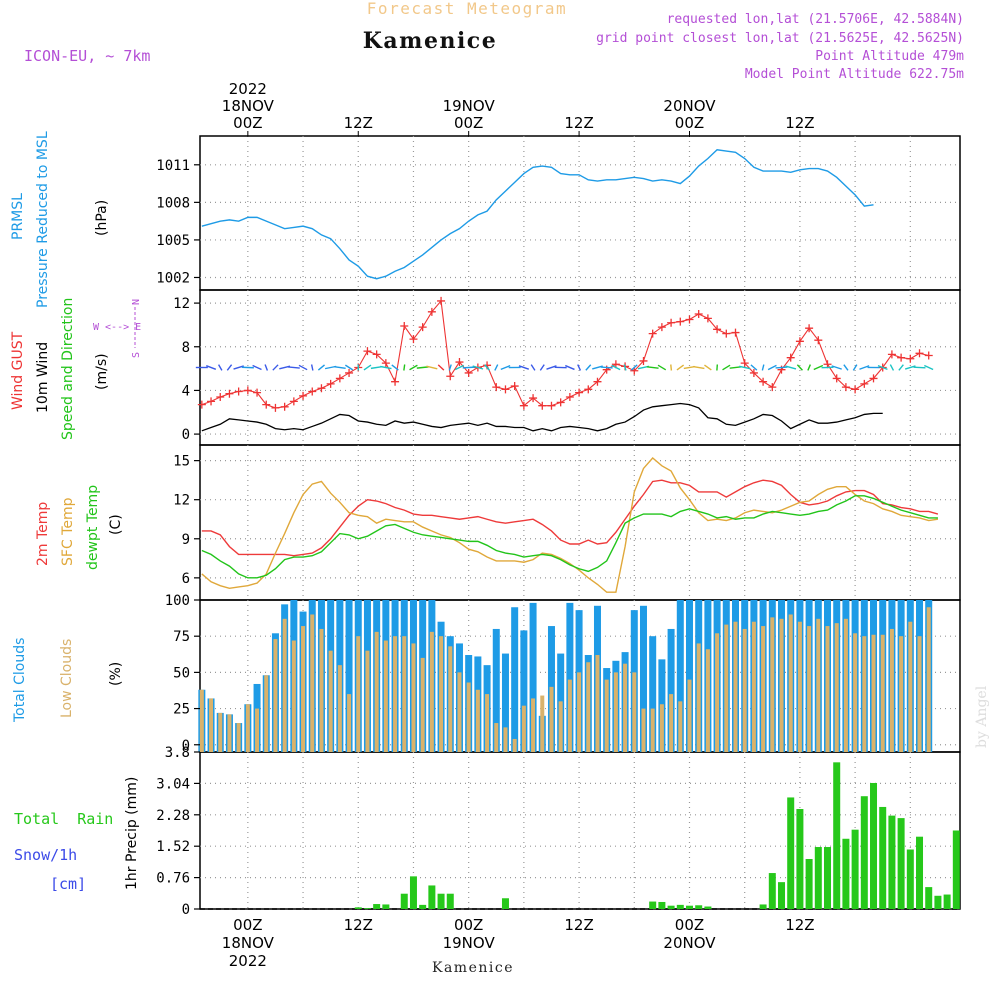  I want to click on y-tick-label: 9, so click(186, 540).